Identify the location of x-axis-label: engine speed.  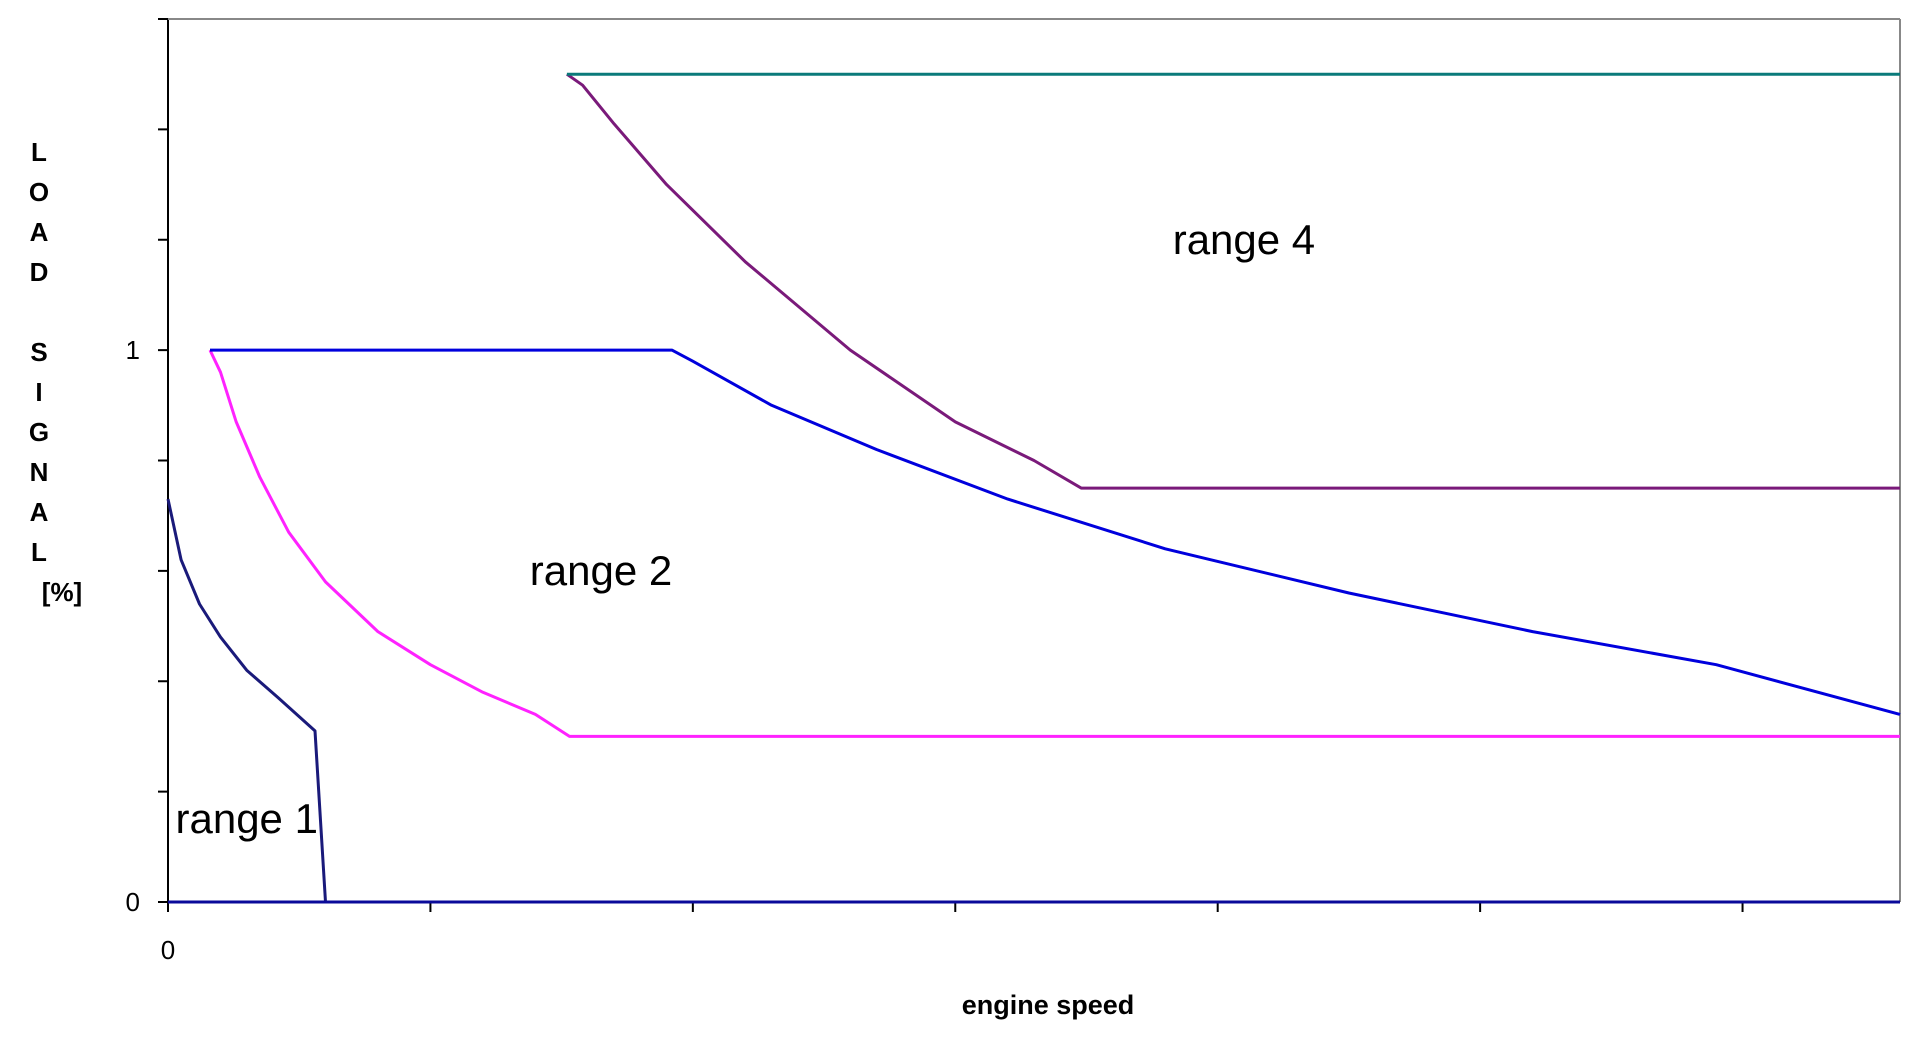
(1048, 1005).